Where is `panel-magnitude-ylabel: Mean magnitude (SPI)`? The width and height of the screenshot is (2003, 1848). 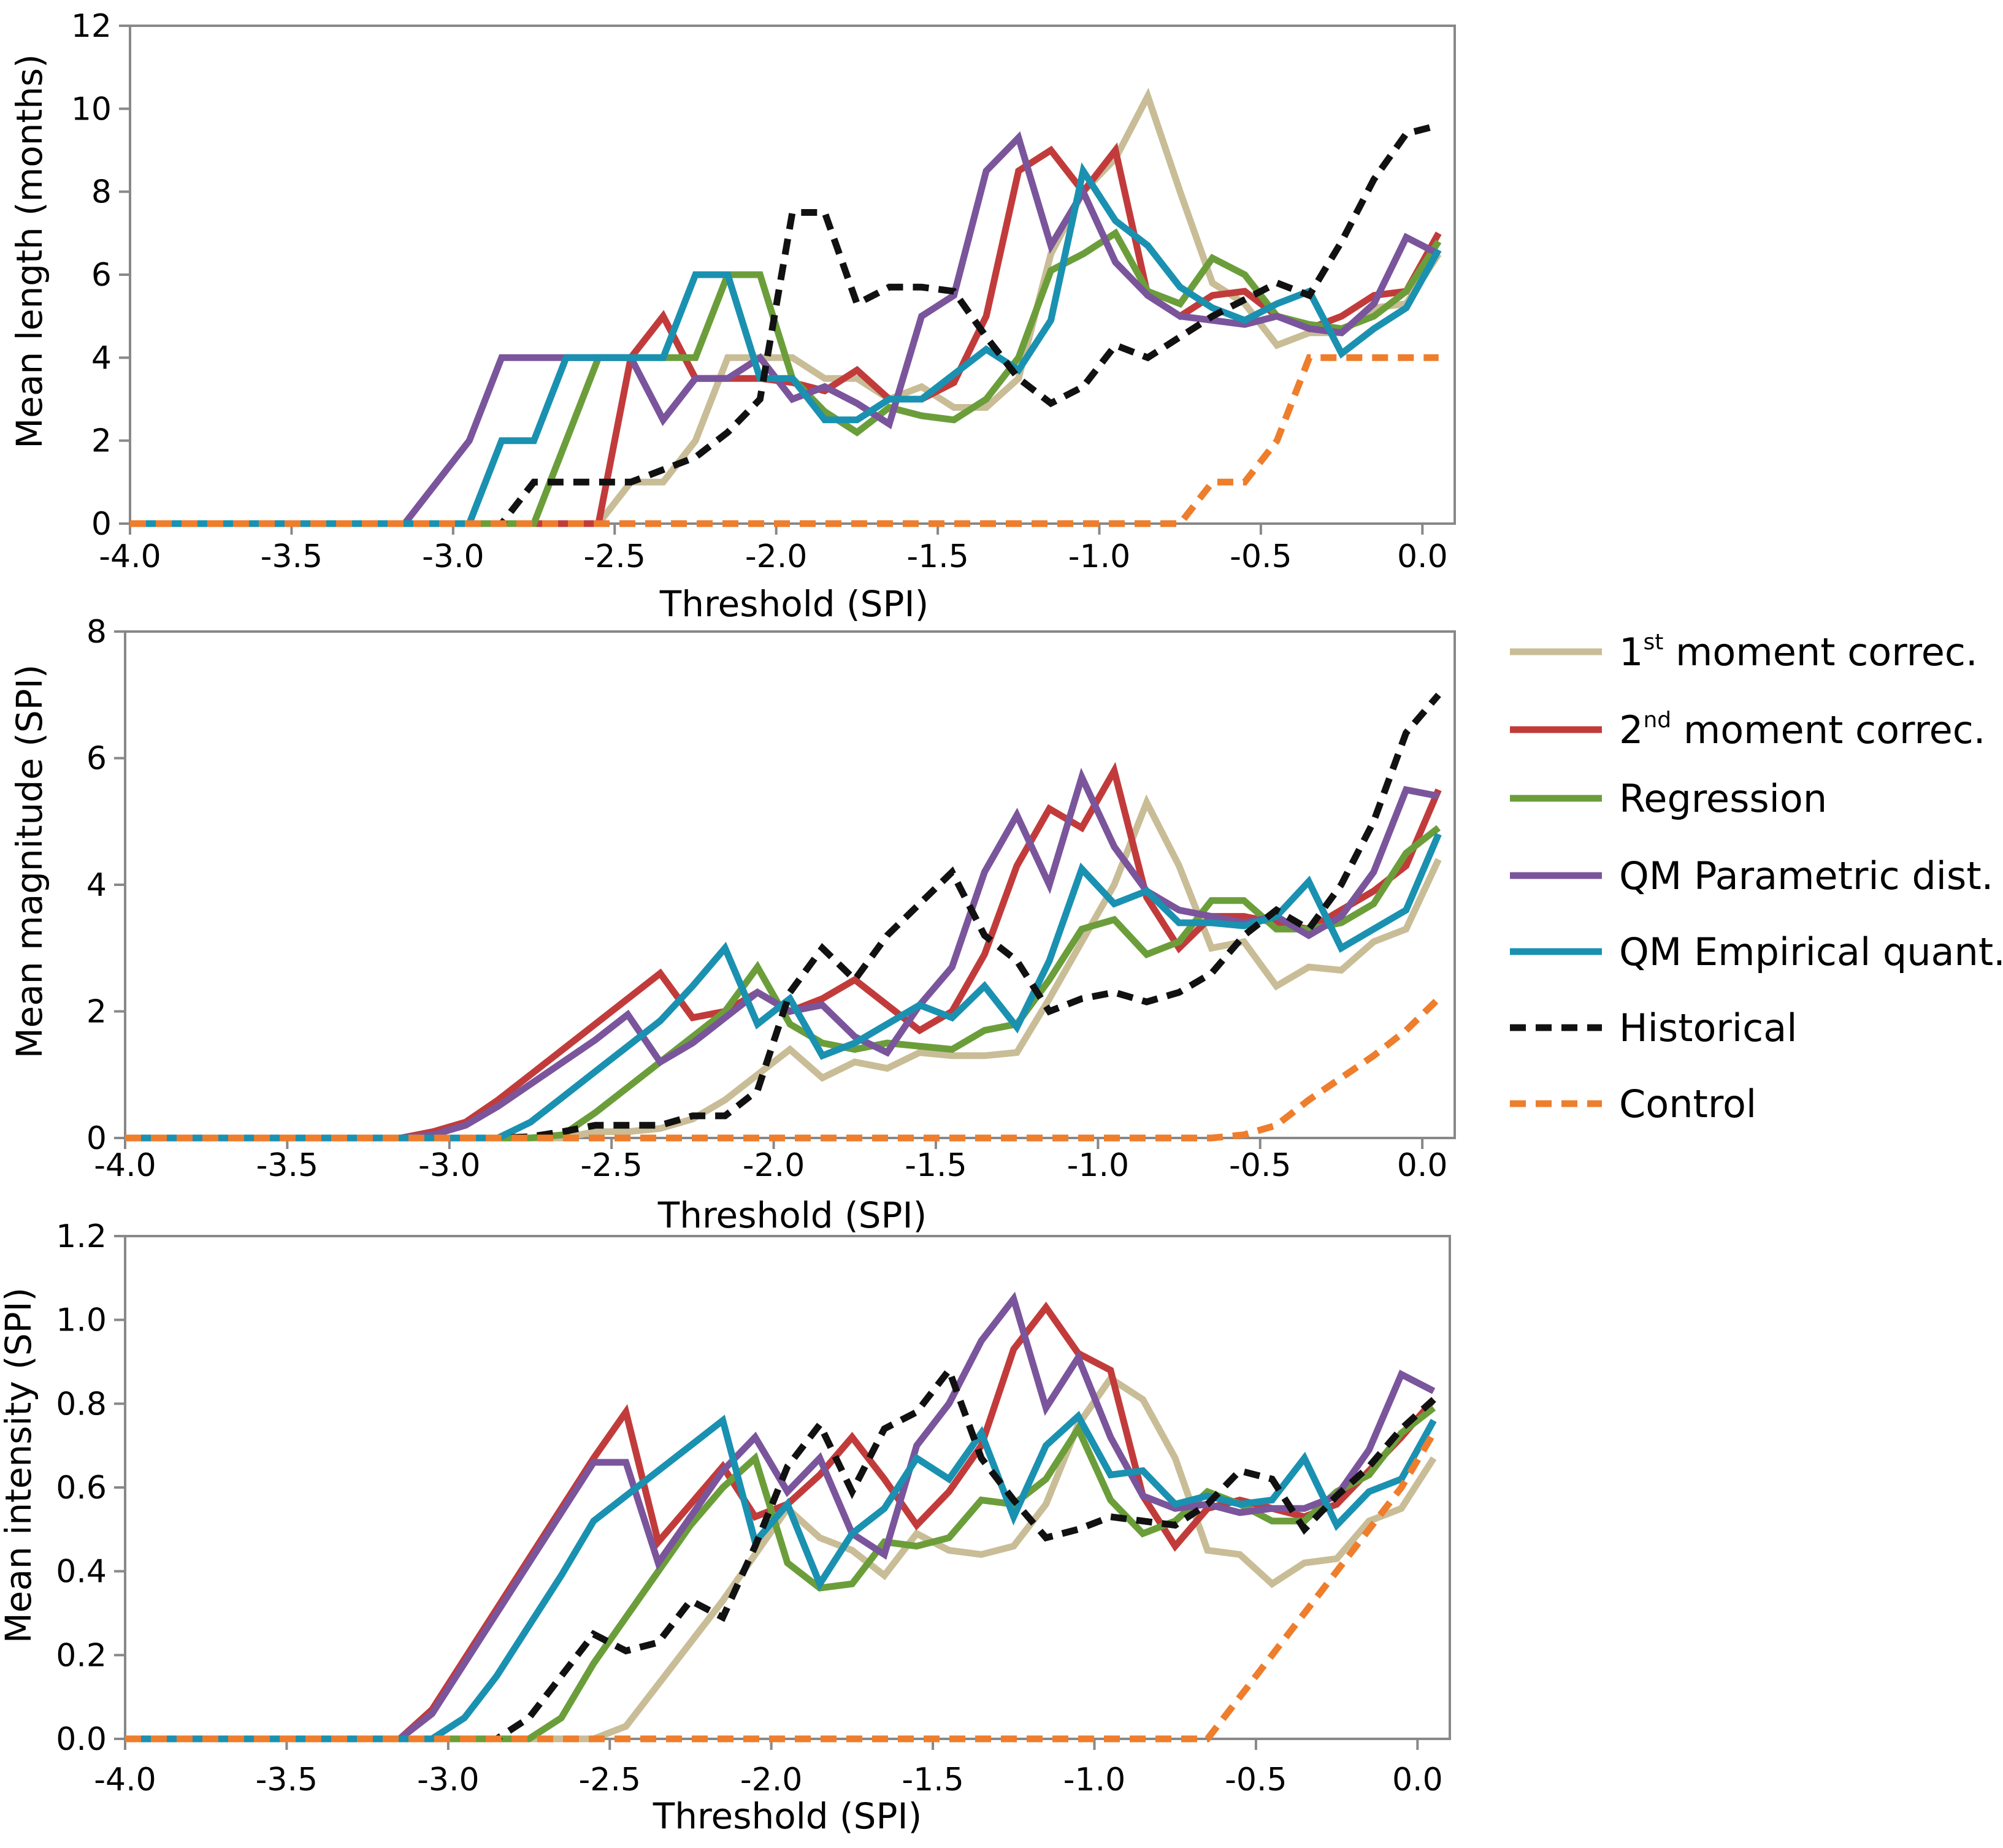 panel-magnitude-ylabel: Mean magnitude (SPI) is located at coordinates (29, 862).